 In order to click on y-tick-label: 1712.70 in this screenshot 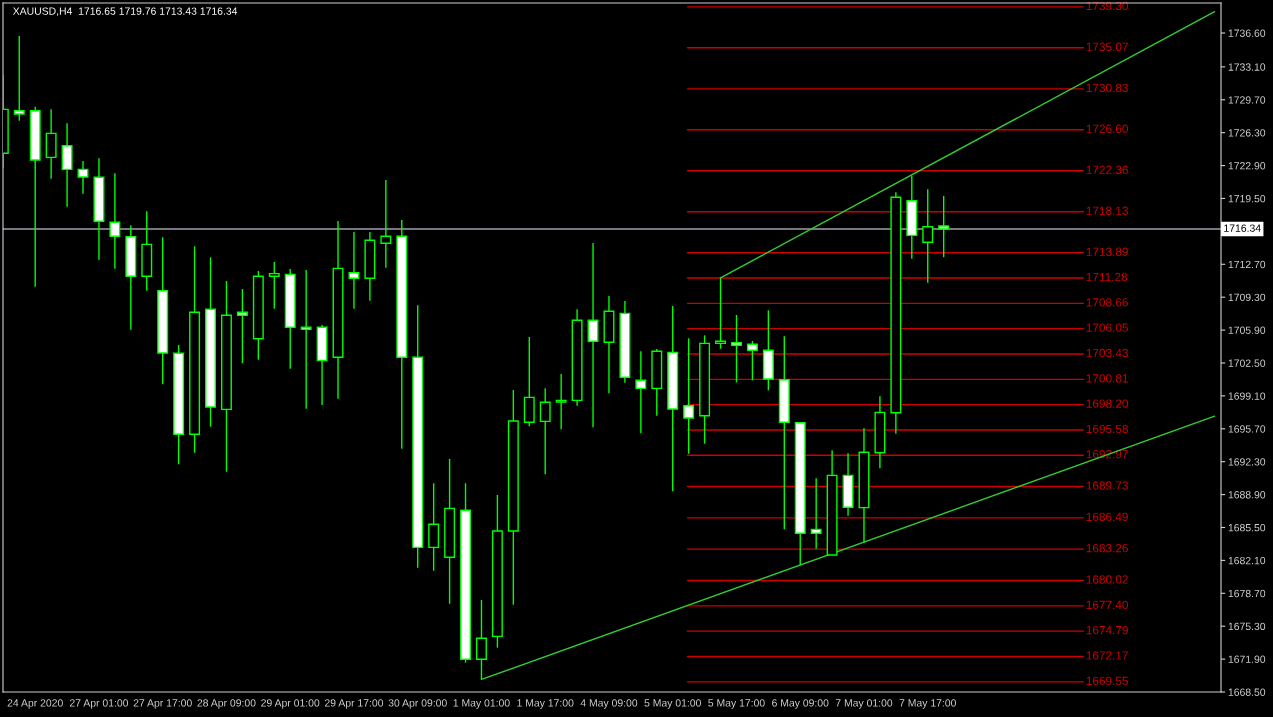, I will do `click(1247, 264)`.